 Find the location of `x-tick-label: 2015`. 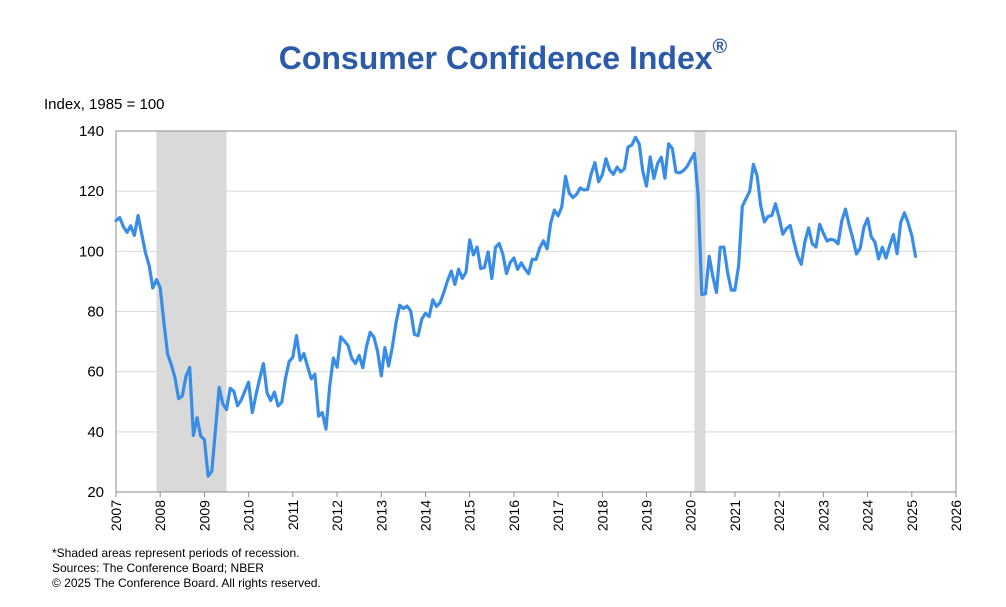

x-tick-label: 2015 is located at coordinates (470, 515).